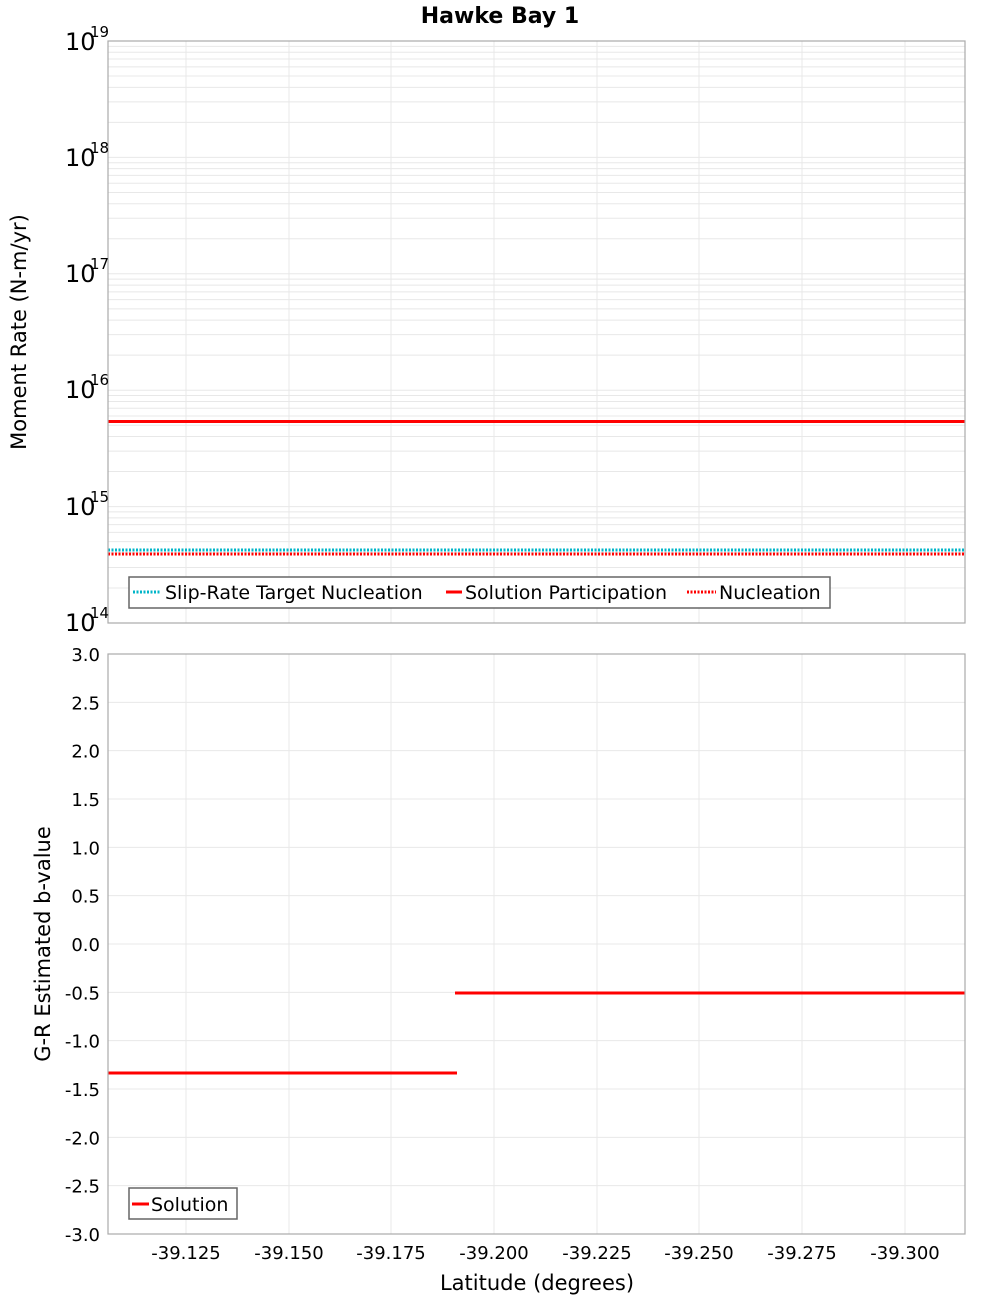 This screenshot has width=1000, height=1300. What do you see at coordinates (85, 848) in the screenshot?
I see `ytick-label: 1.0` at bounding box center [85, 848].